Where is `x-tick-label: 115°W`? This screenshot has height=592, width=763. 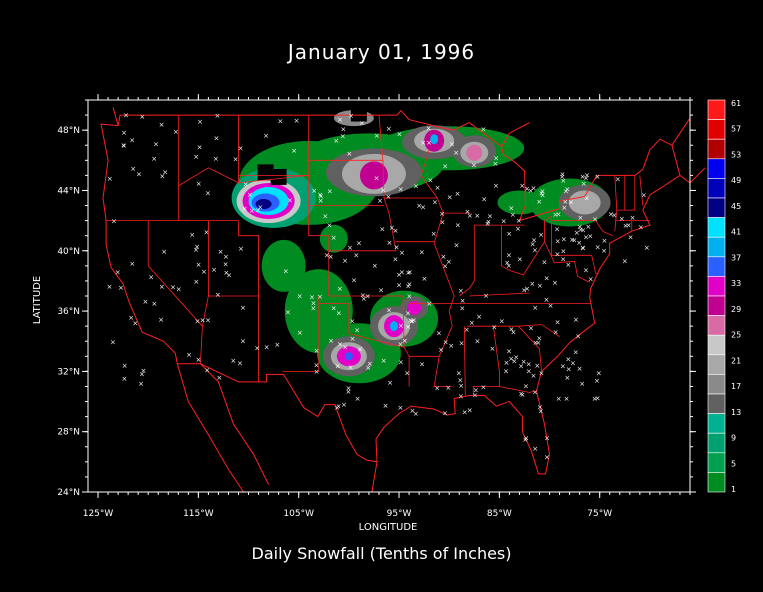
x-tick-label: 115°W is located at coordinates (198, 514).